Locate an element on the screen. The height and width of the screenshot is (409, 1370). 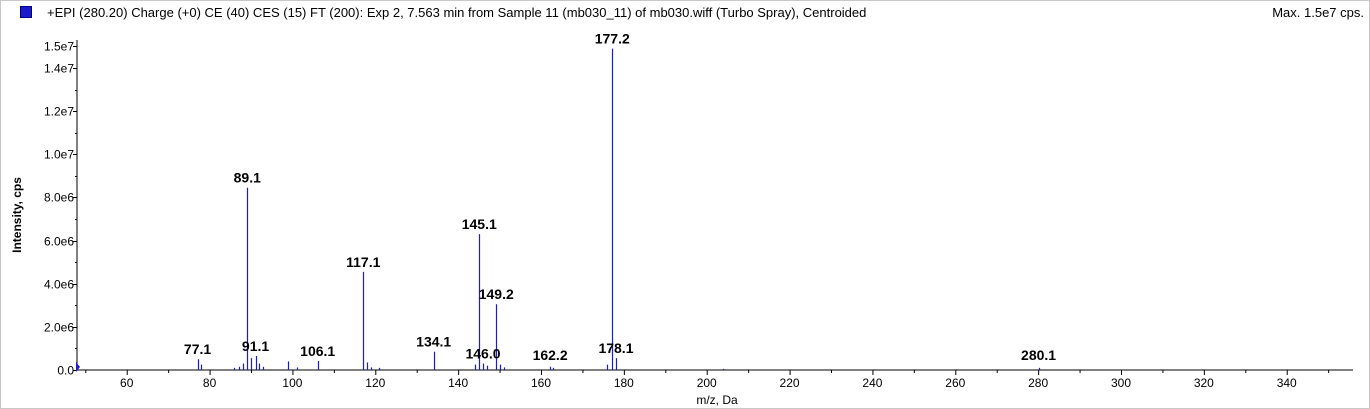
y-axis-title: Intensity, cps is located at coordinates (17, 215).